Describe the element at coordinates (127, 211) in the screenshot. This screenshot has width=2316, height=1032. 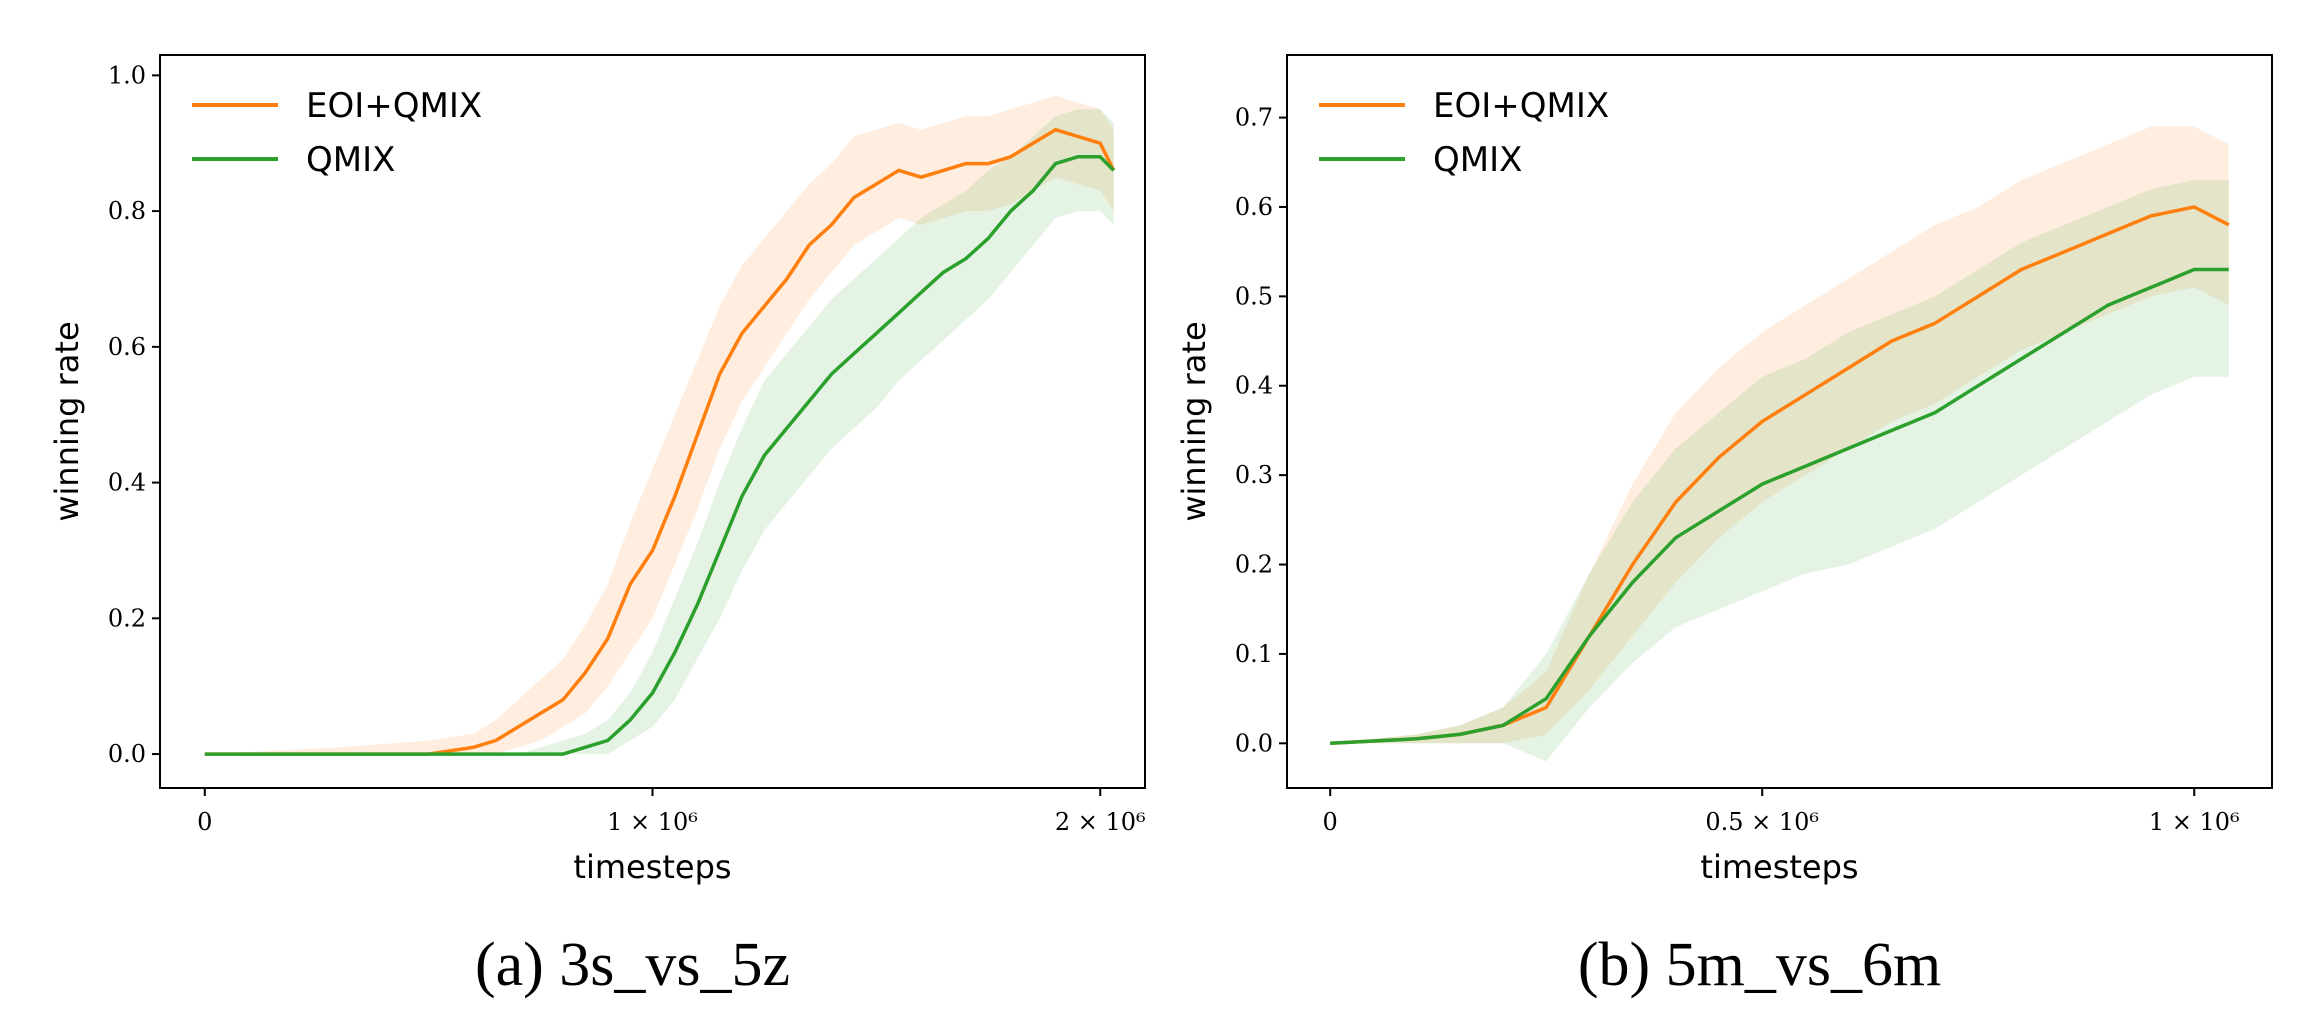
I see `y-tick-label: 0.8` at that location.